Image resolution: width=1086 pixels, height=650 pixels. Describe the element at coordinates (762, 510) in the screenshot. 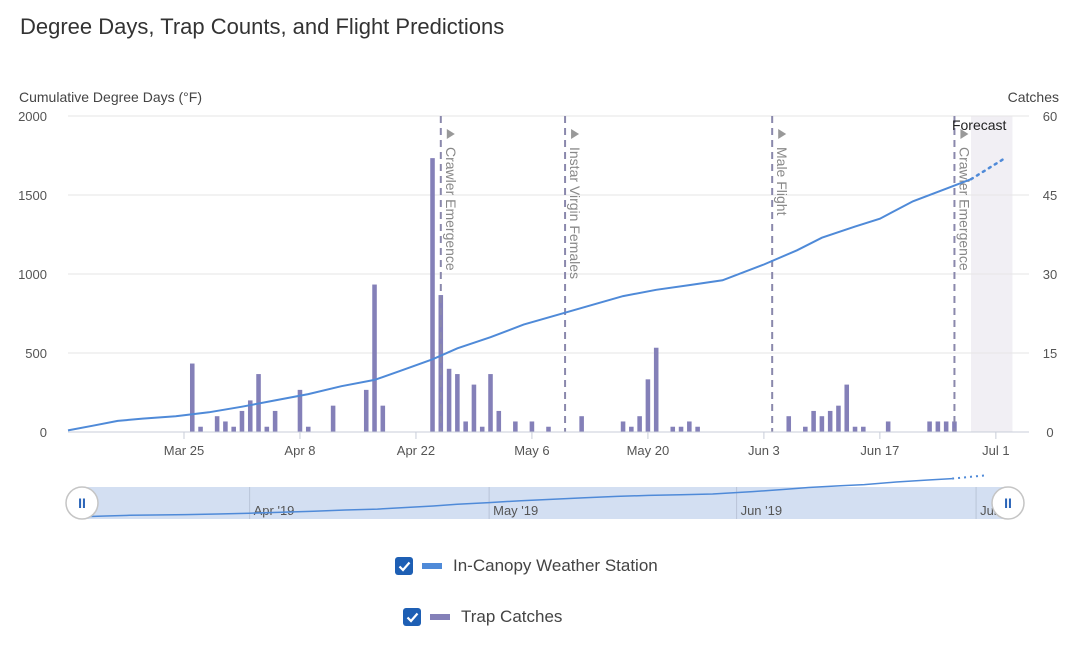

I see `navigator-label: Jun '19` at that location.